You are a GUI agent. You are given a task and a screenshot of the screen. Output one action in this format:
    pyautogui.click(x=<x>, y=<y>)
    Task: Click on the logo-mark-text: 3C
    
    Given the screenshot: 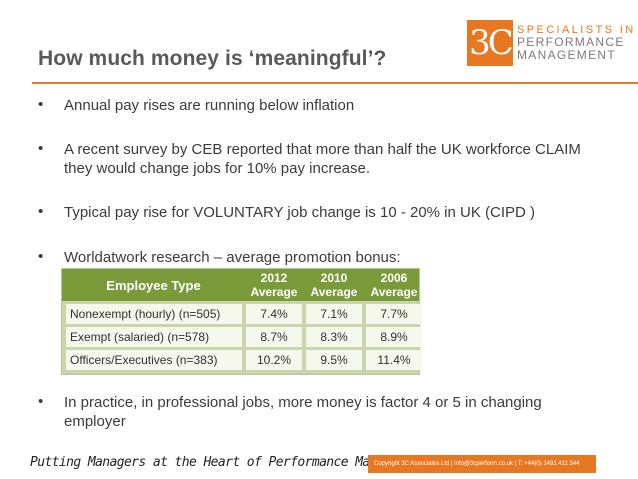 What is the action you would take?
    pyautogui.click(x=491, y=43)
    